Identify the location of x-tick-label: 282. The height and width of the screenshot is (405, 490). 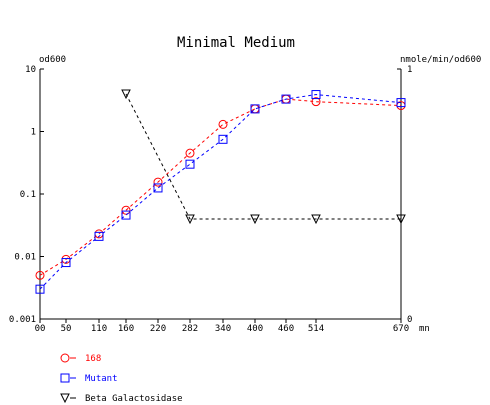
(190, 329).